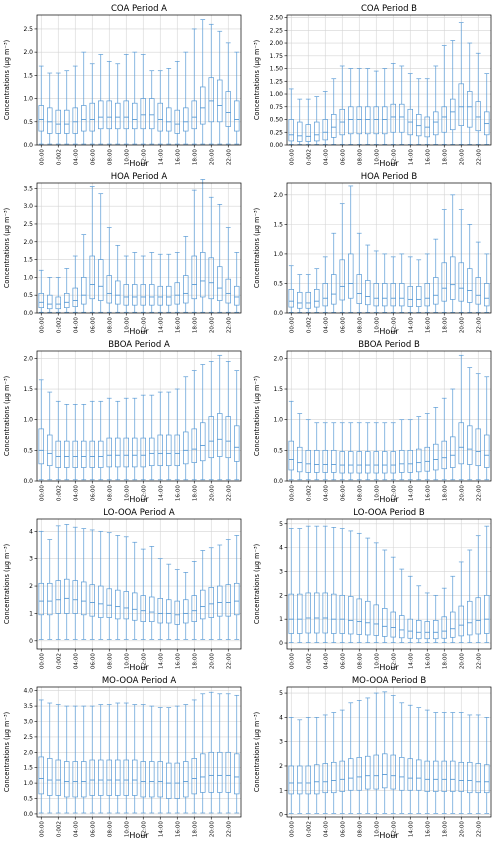  I want to click on x-tick-label: 10:00, so click(377, 325).